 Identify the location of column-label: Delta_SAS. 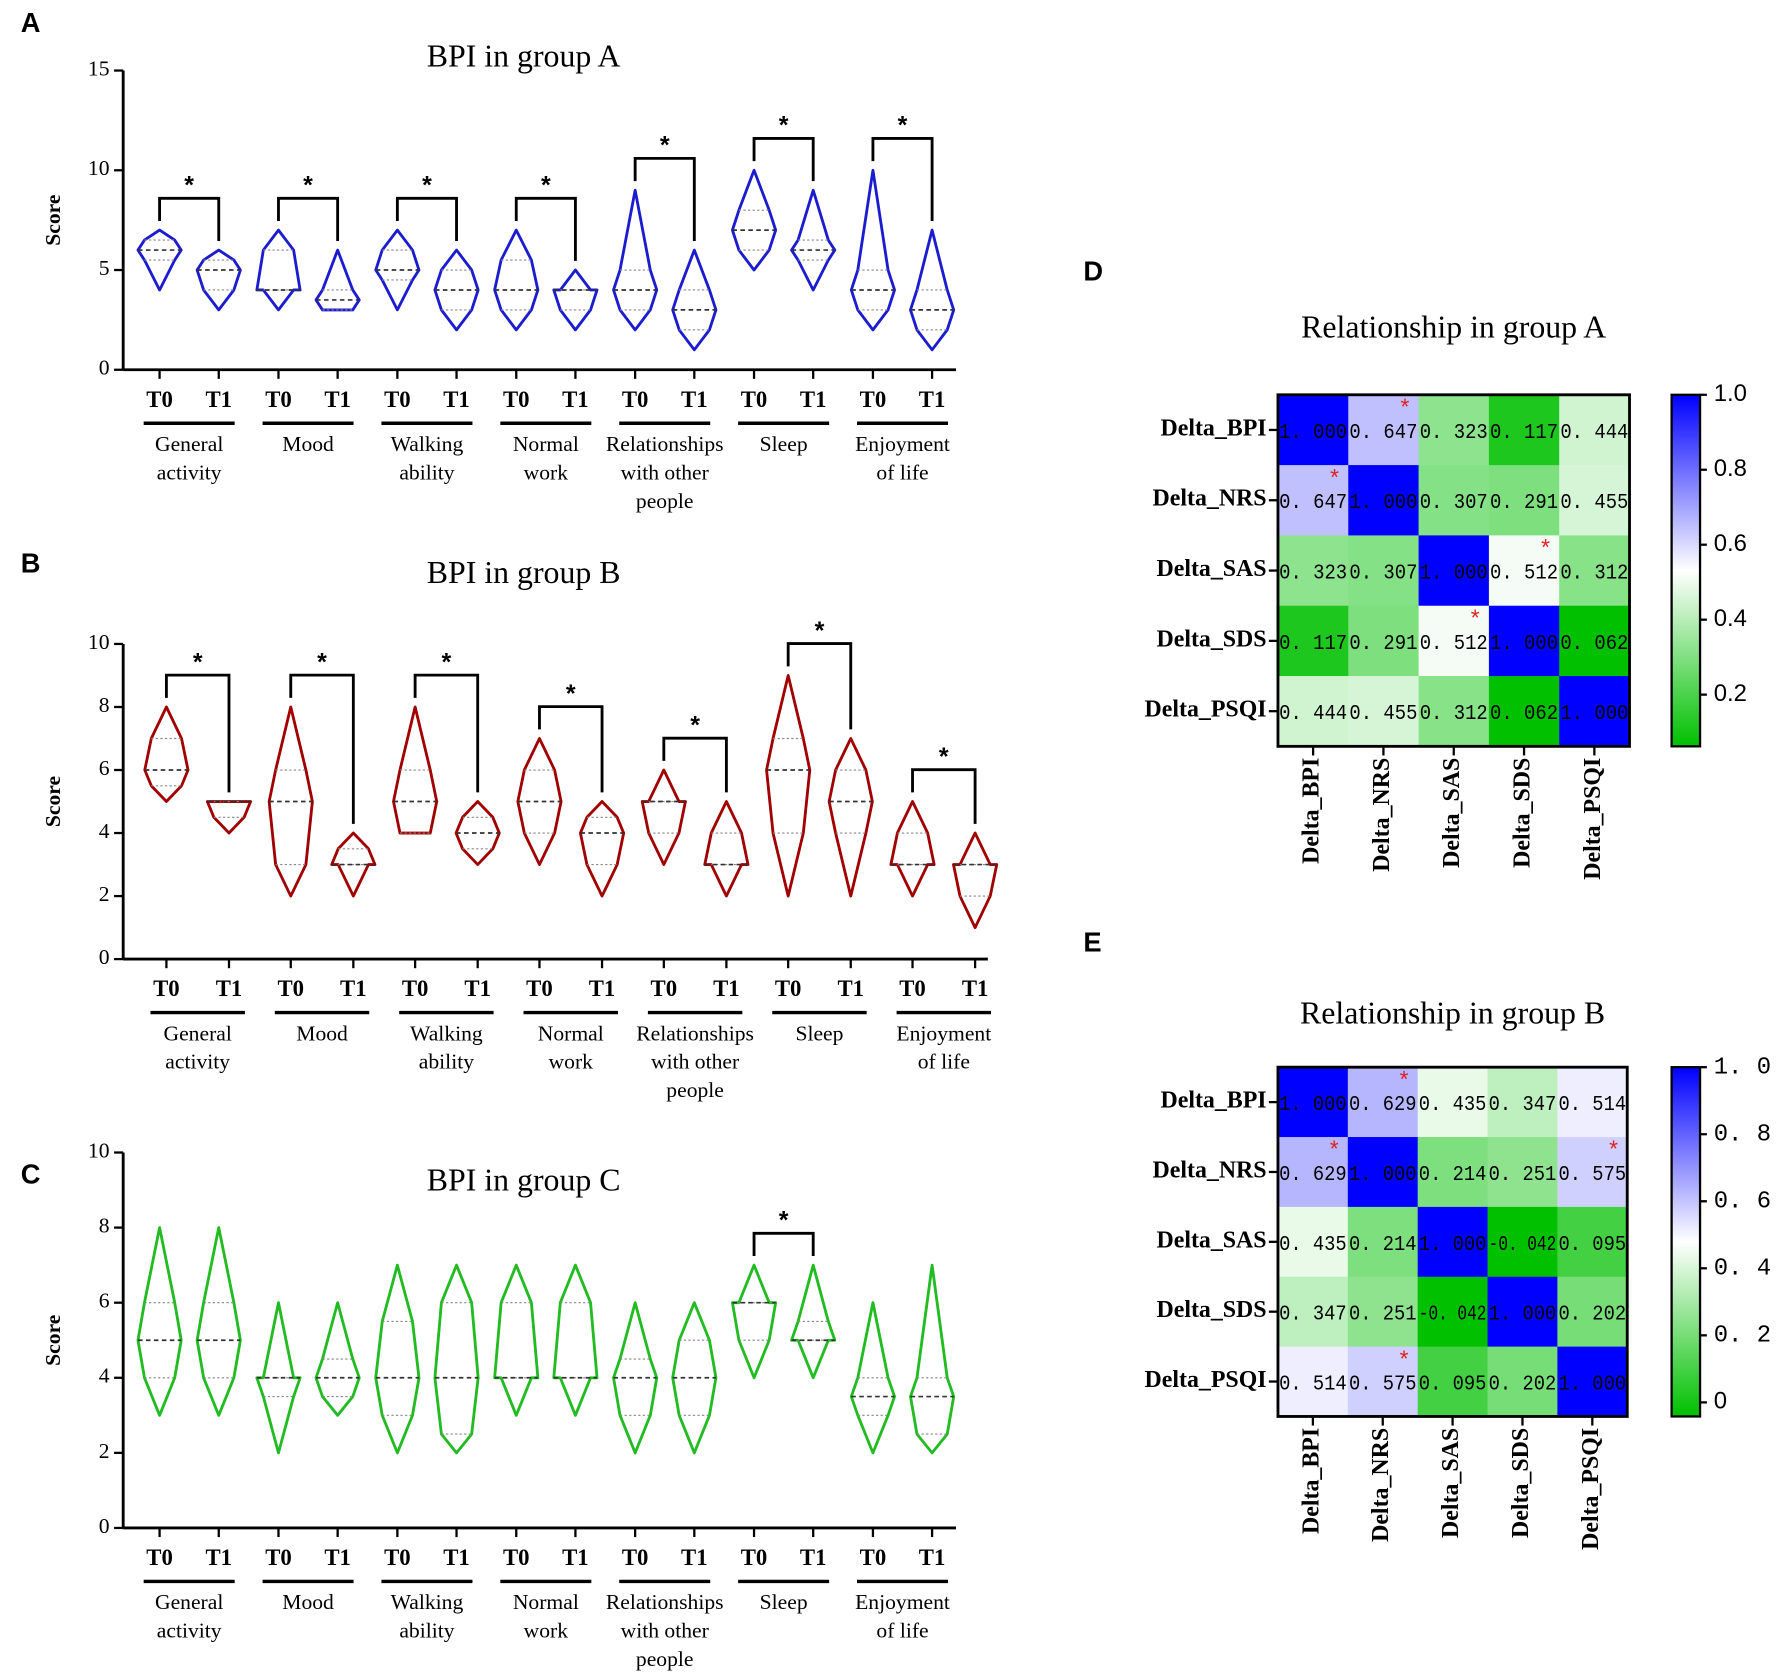
(1451, 1483).